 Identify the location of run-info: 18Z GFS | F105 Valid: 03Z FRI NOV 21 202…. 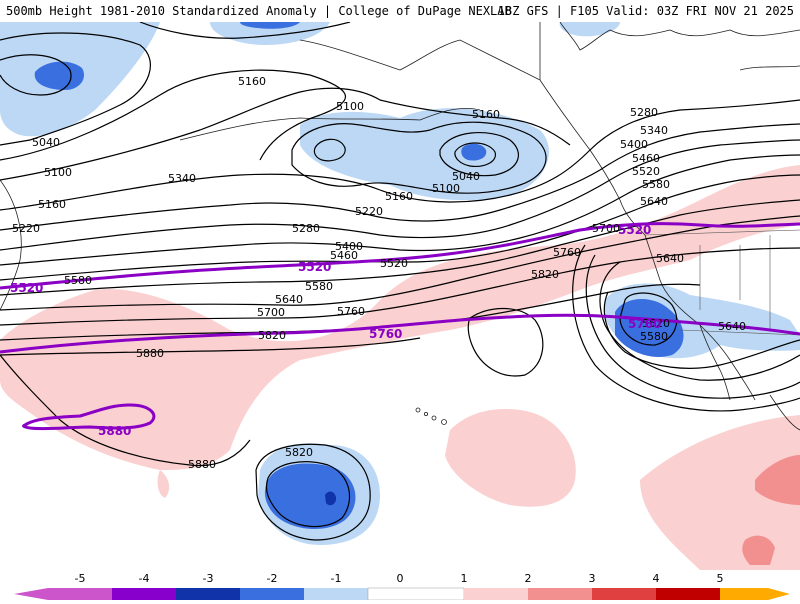
(645, 11).